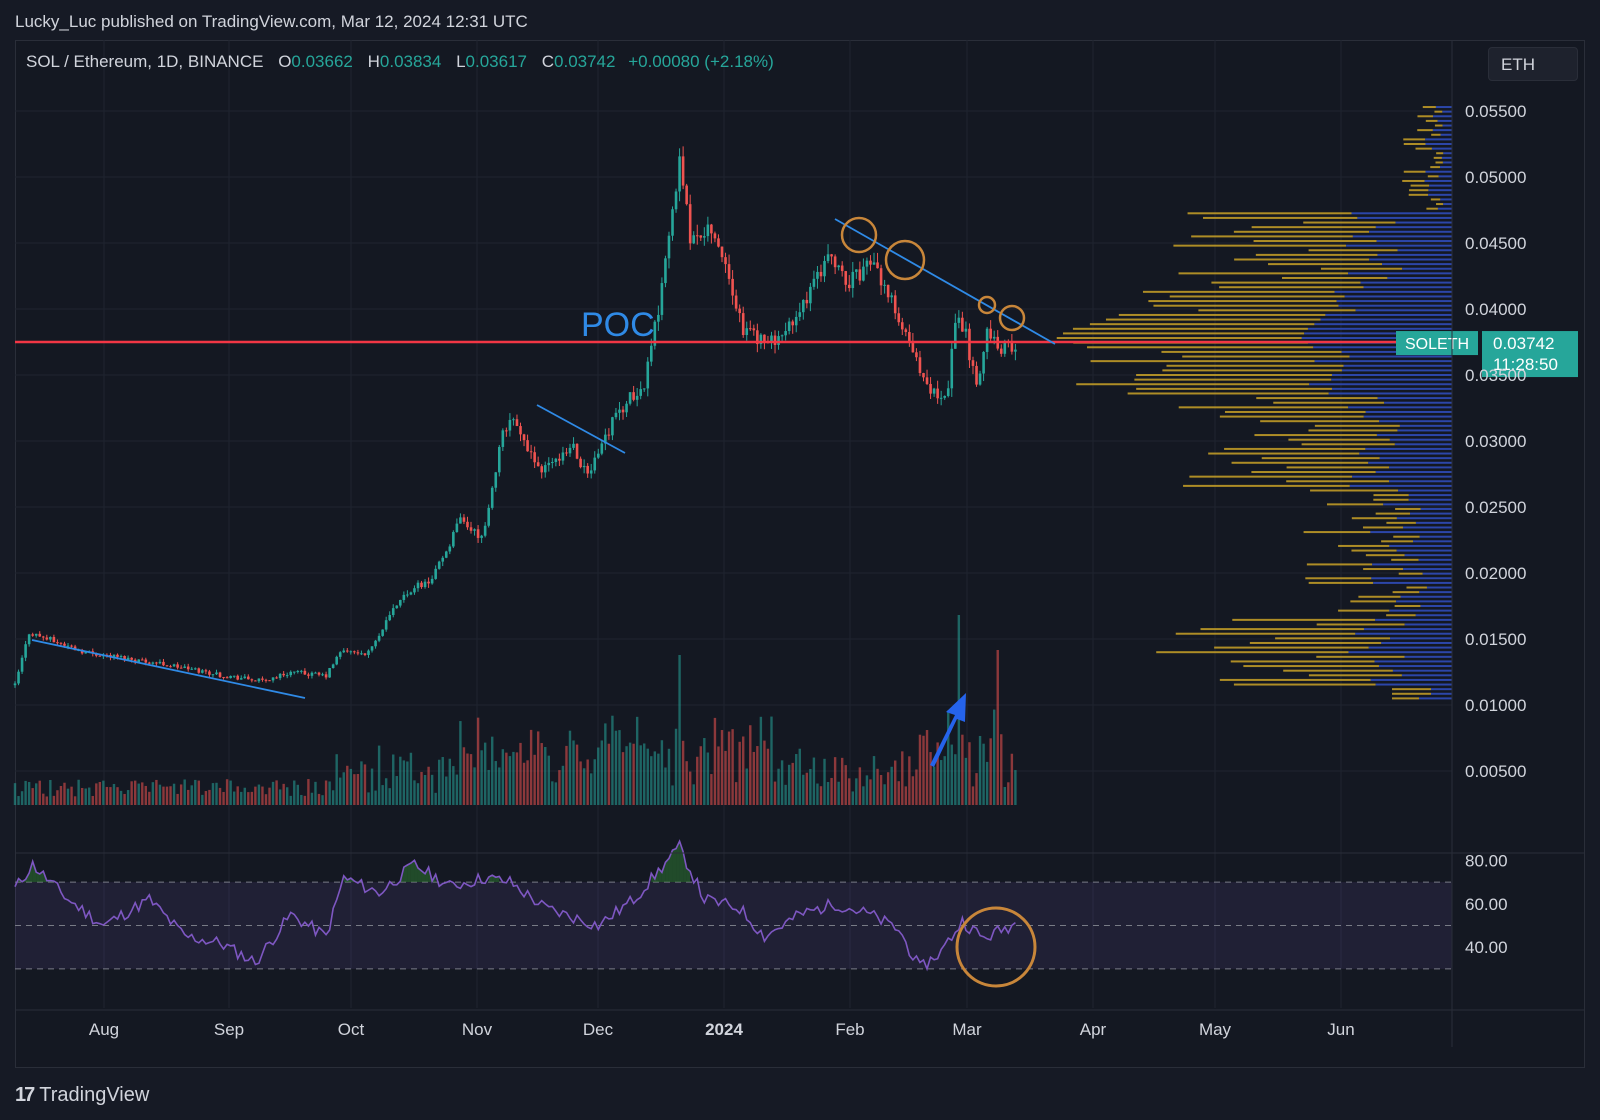  What do you see at coordinates (1533, 64) in the screenshot?
I see `currency-button: ETH` at bounding box center [1533, 64].